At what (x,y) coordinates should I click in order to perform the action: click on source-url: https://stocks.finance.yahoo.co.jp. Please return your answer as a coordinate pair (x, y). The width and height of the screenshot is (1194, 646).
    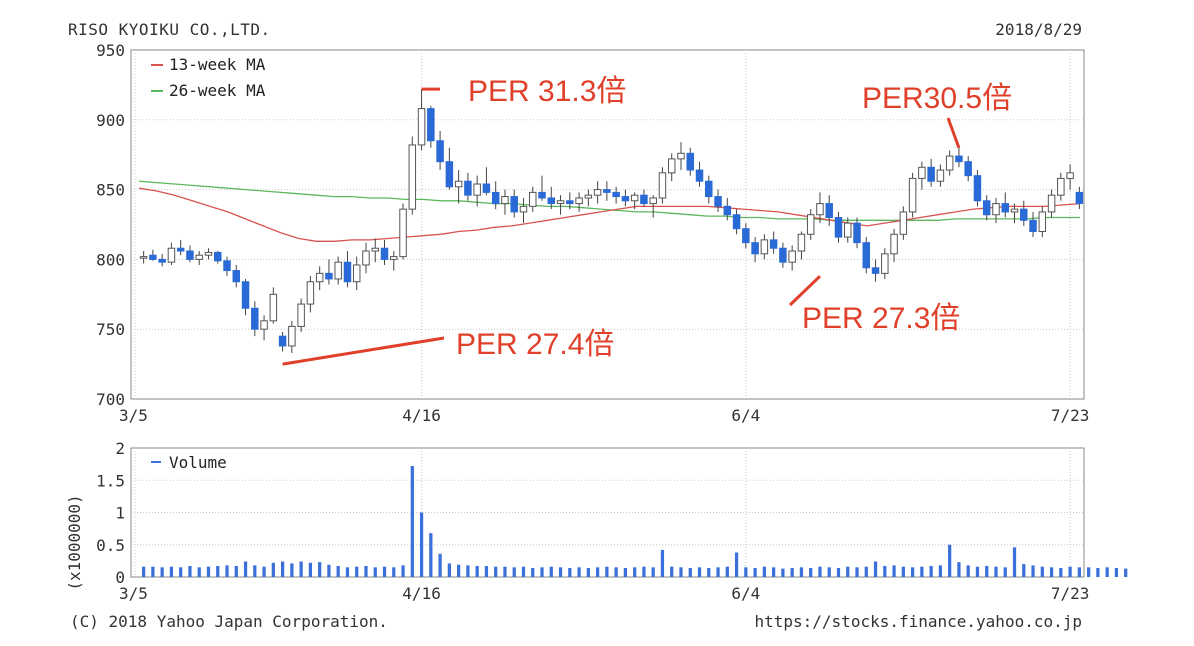
    Looking at the image, I should click on (918, 621).